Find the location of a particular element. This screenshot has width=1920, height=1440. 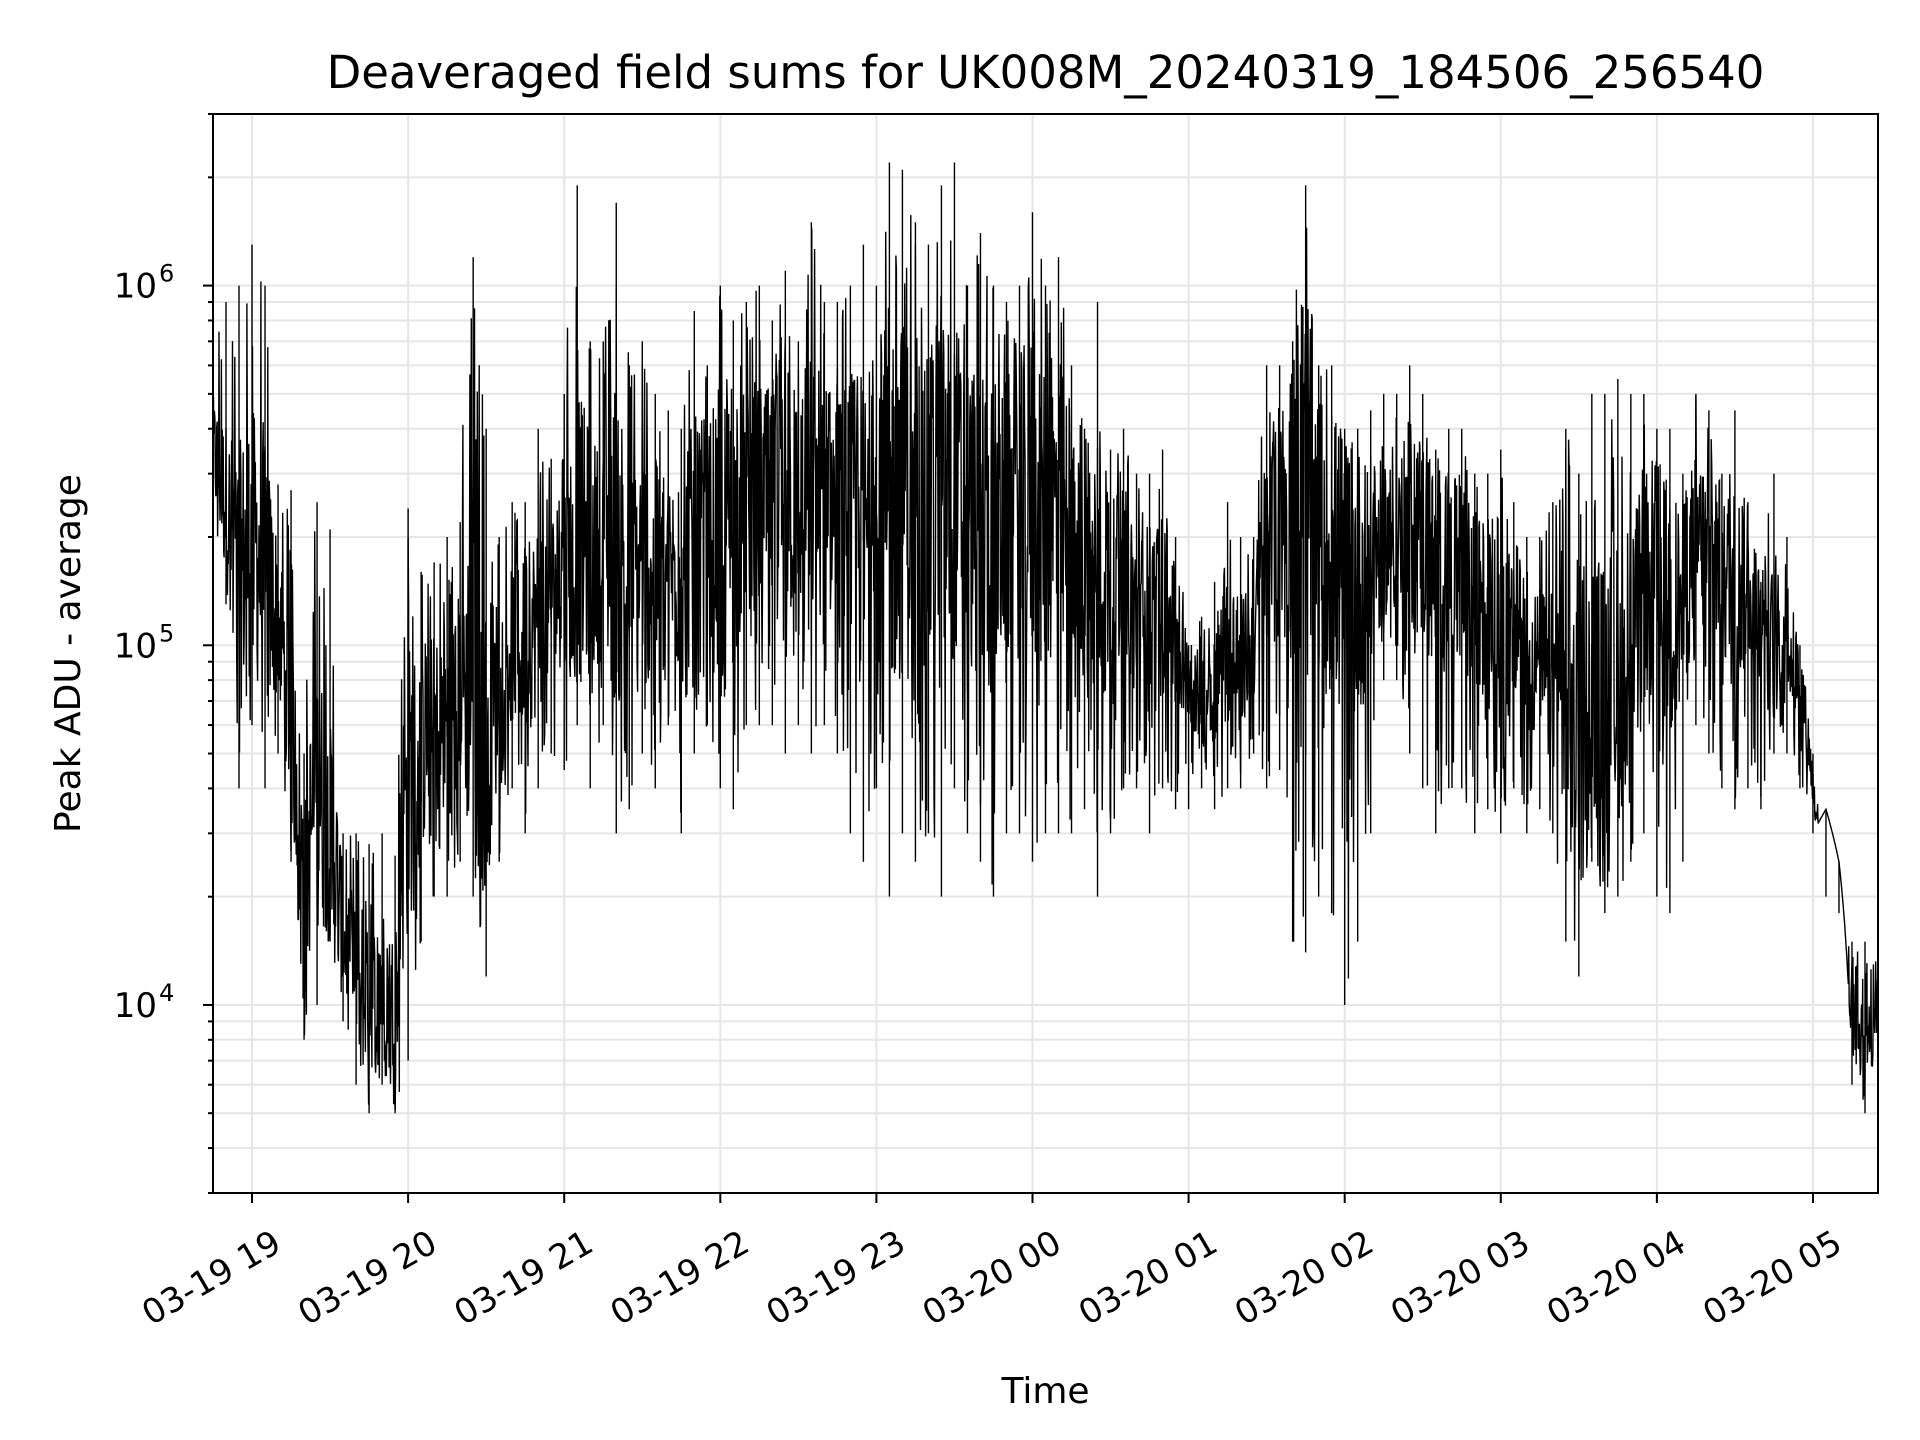

y-tick-exponent: 6 is located at coordinates (166, 274).